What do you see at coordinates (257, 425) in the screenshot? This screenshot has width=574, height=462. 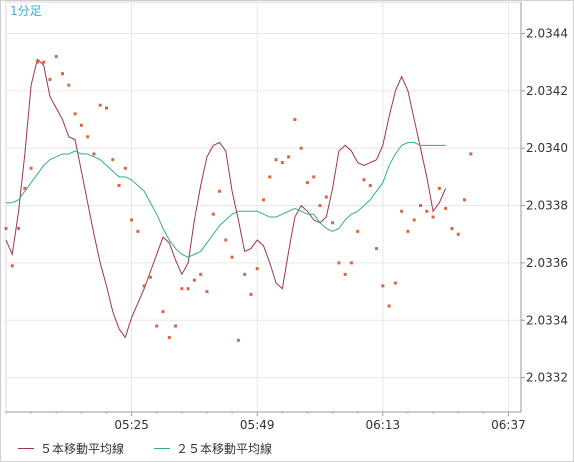 I see `x-tick-label: 05:49` at bounding box center [257, 425].